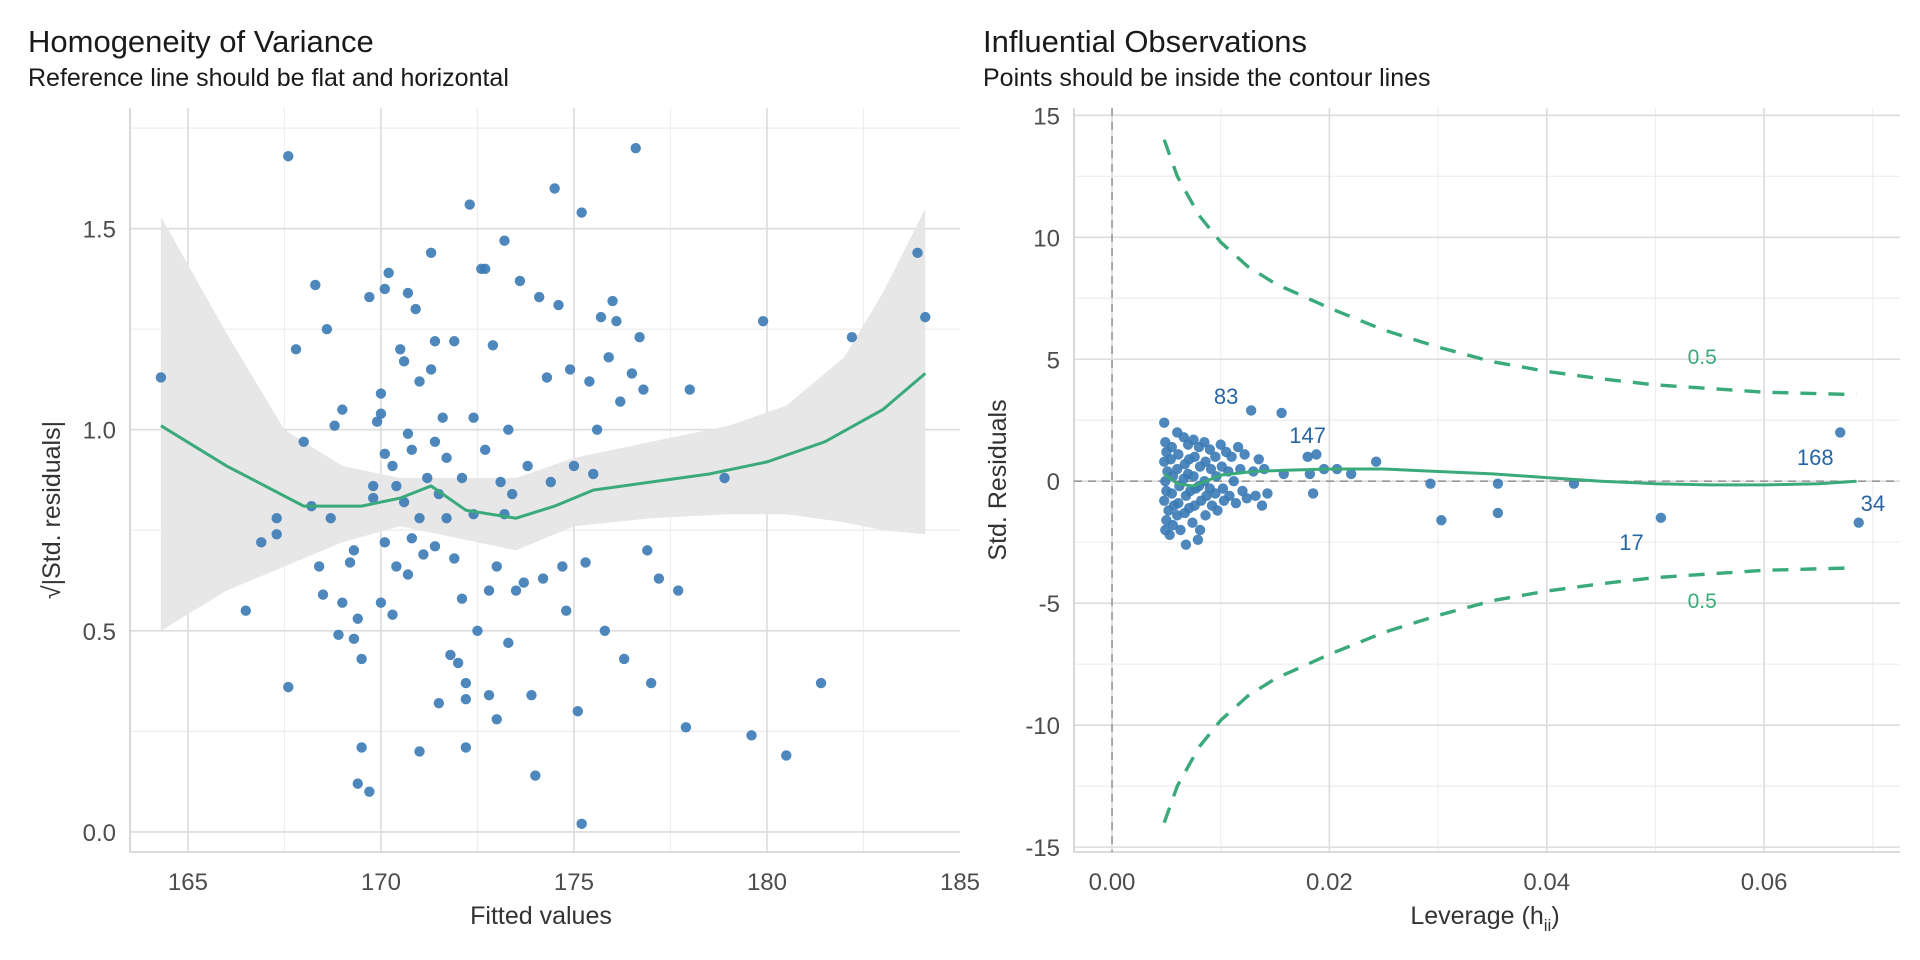 This screenshot has height=960, width=1920. What do you see at coordinates (1046, 238) in the screenshot?
I see `y-tick-label: 10` at bounding box center [1046, 238].